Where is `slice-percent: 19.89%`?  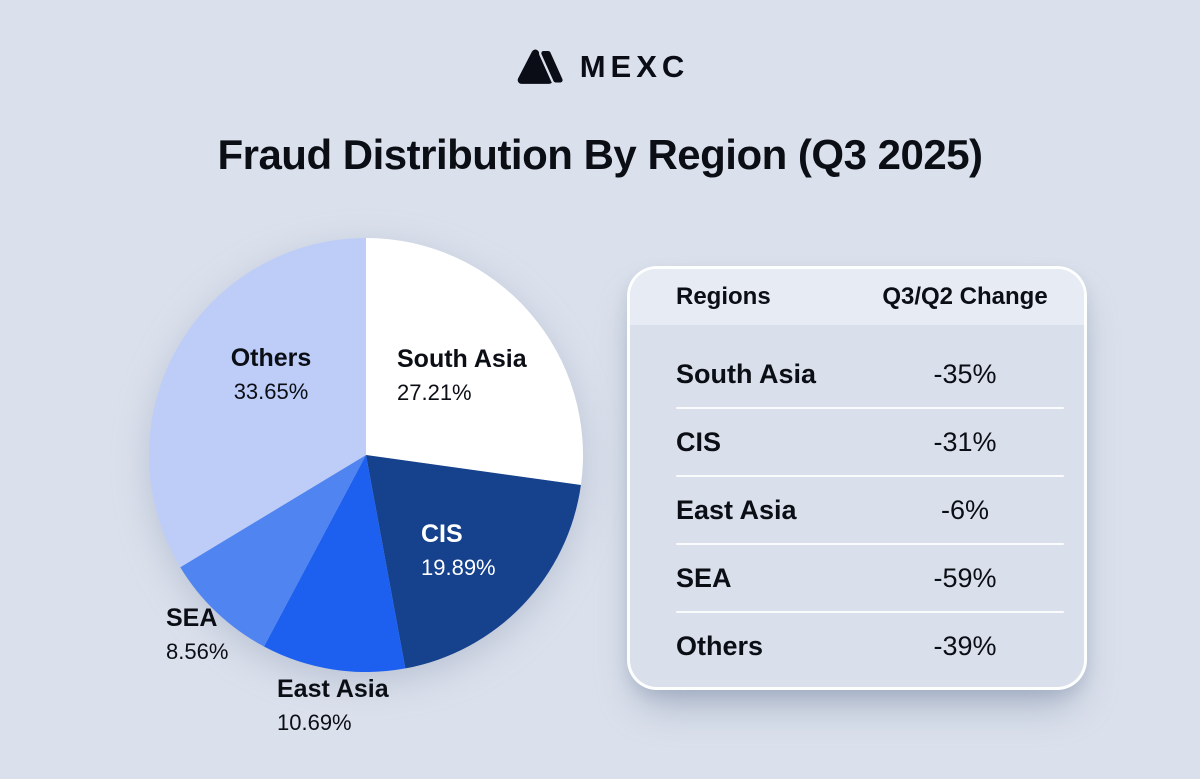 slice-percent: 19.89% is located at coordinates (458, 567).